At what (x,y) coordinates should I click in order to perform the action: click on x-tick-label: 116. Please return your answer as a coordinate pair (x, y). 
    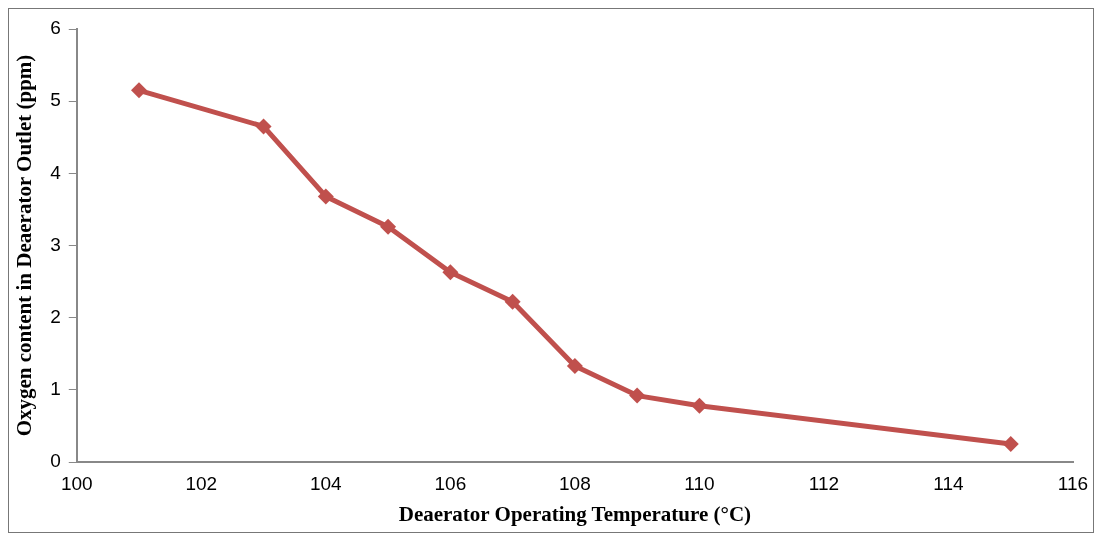
    Looking at the image, I should click on (1073, 483).